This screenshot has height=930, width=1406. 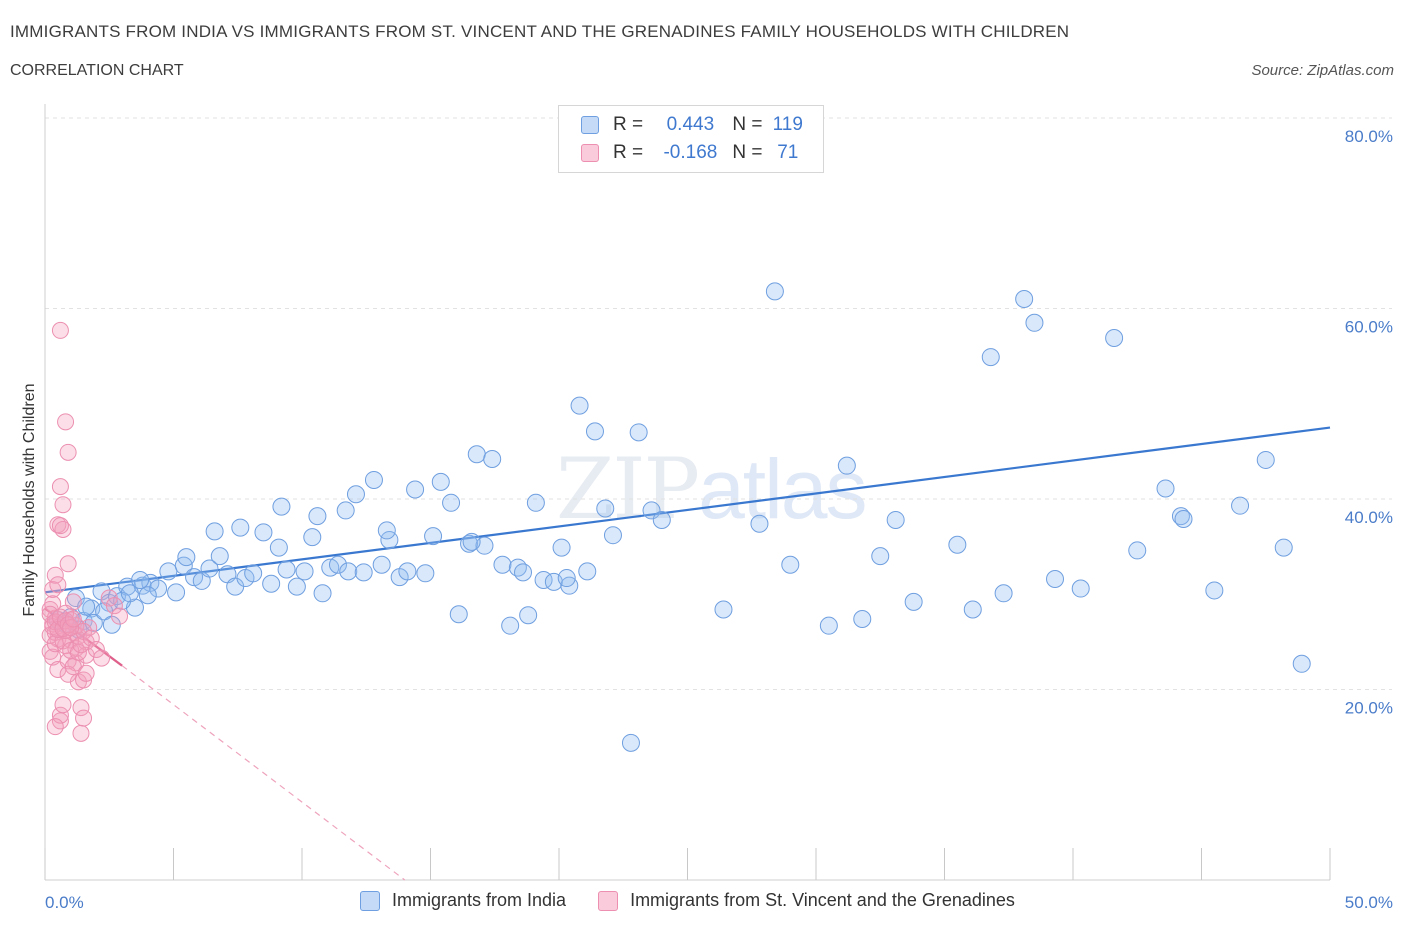 I want to click on svg-swatch, so click(x=590, y=153).